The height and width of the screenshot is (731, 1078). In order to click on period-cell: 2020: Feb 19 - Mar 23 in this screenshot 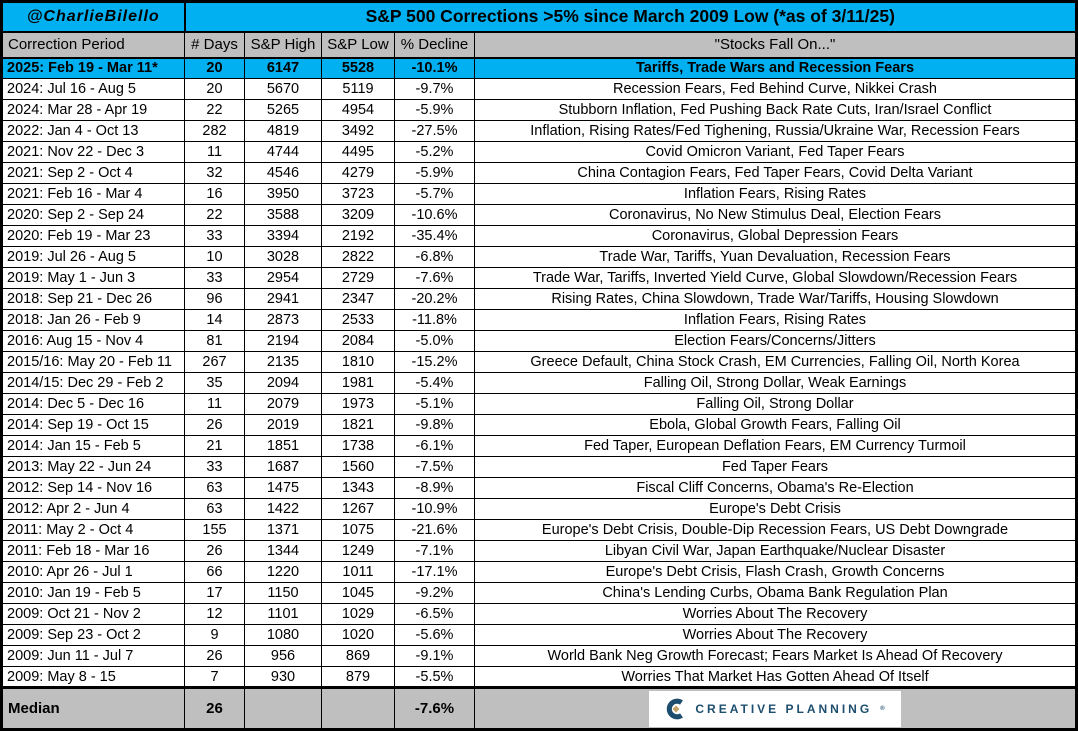, I will do `click(93, 236)`.